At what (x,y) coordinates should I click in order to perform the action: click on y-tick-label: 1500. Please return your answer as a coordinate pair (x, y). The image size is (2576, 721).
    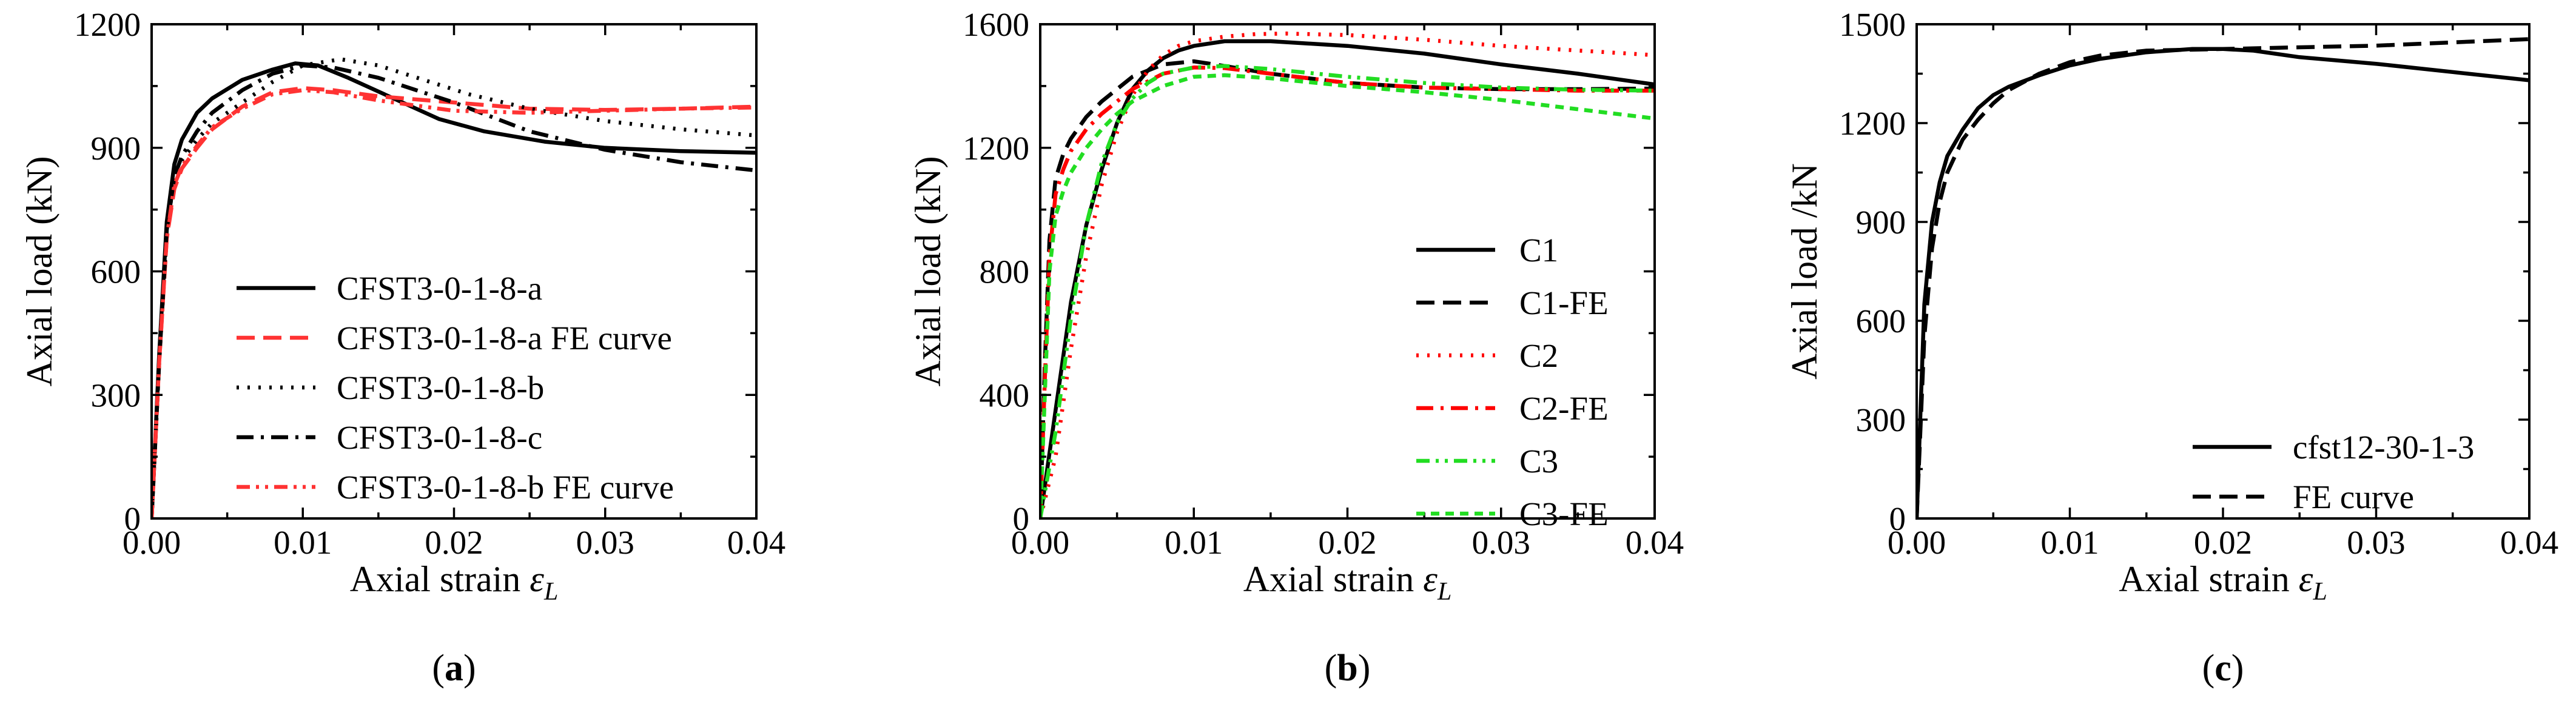
    Looking at the image, I should click on (1872, 24).